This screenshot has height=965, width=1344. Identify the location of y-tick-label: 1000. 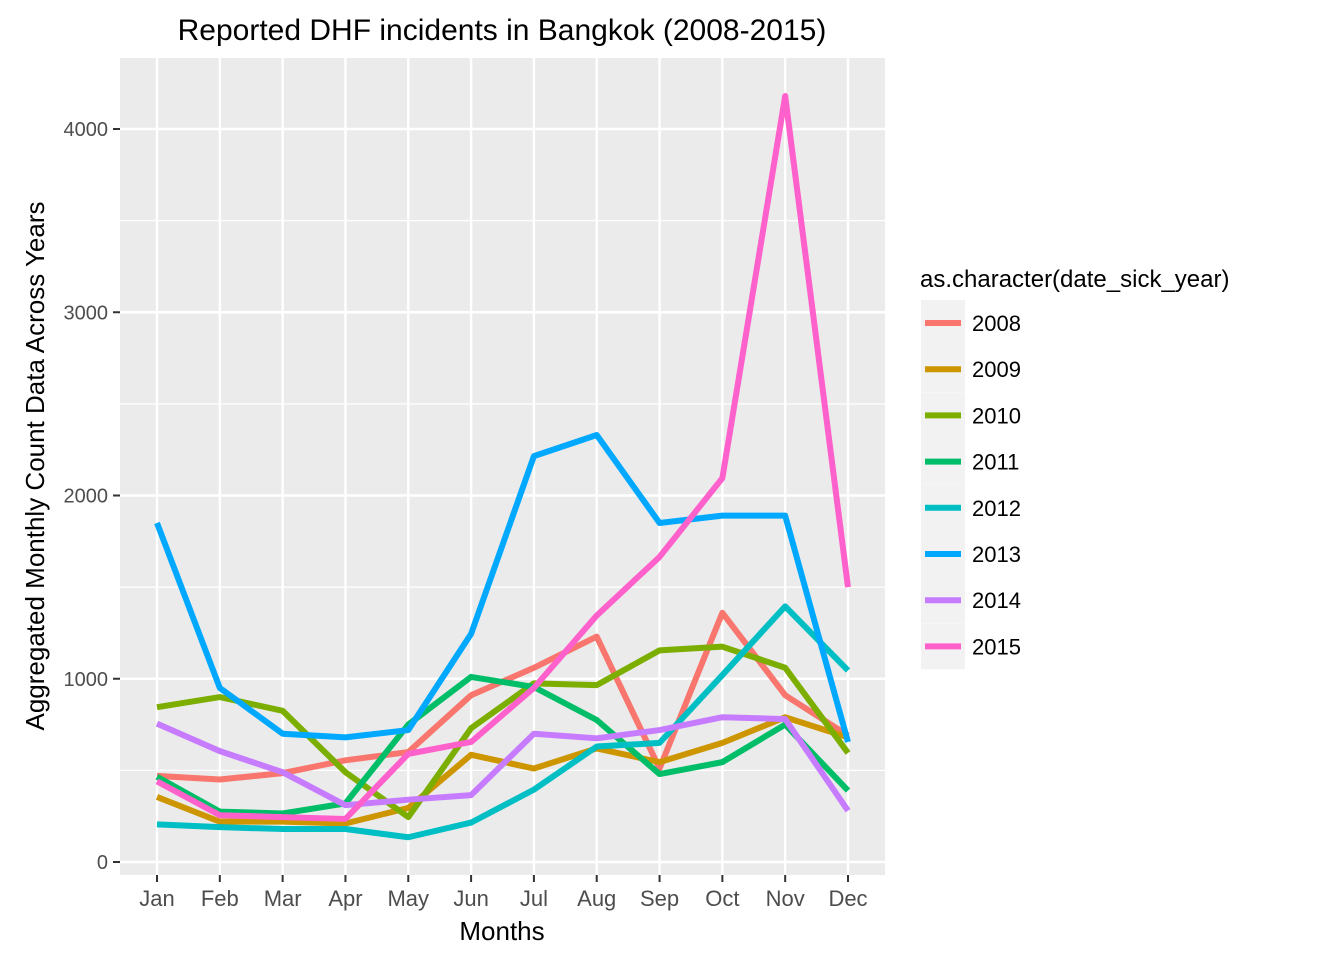
(86, 680).